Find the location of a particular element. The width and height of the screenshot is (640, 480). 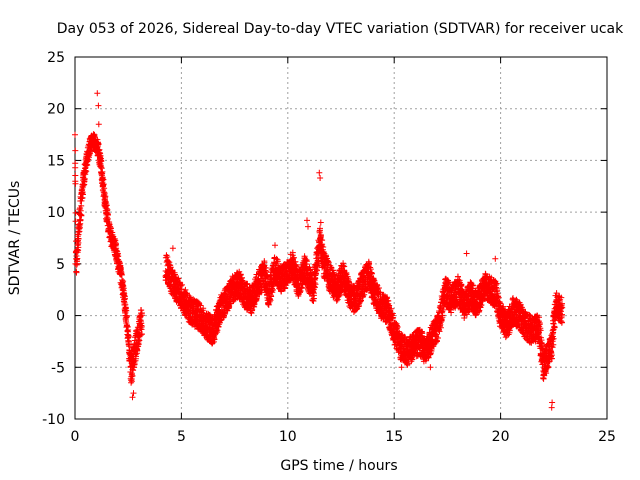

x-tick-label: 10 is located at coordinates (288, 437).